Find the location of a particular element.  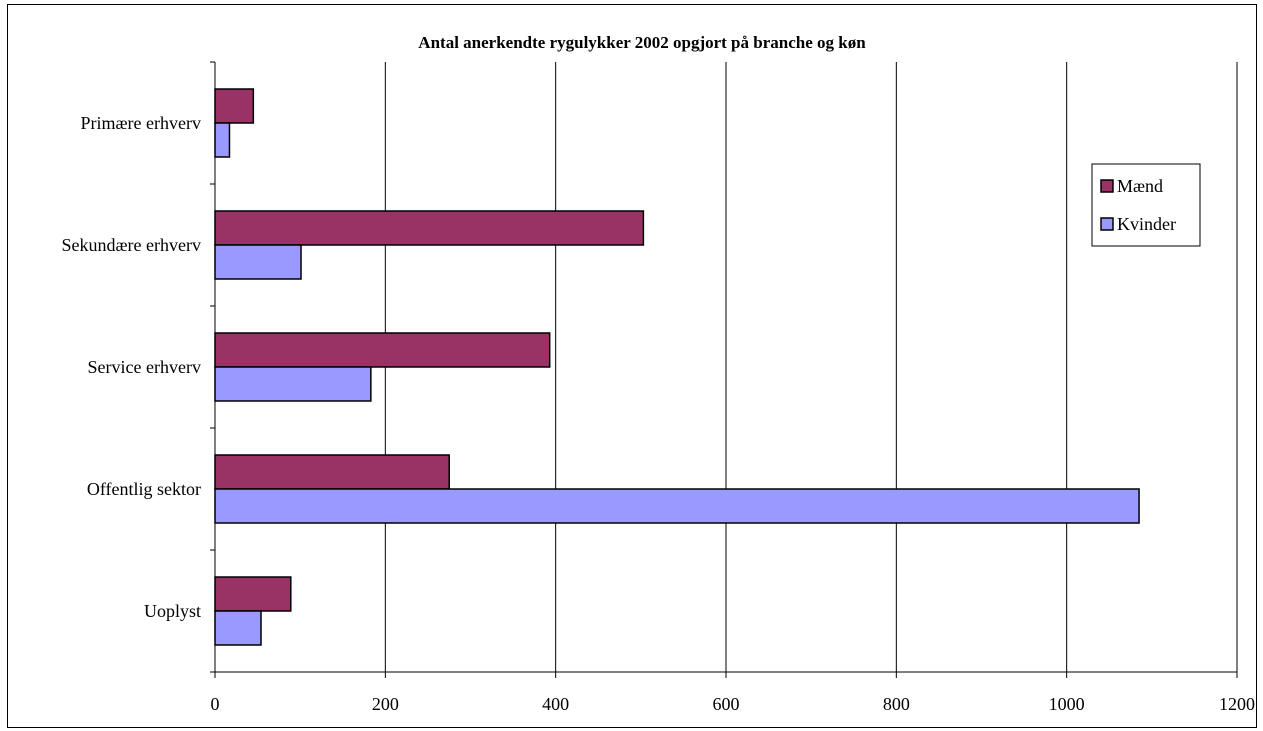

category-label: Service erhverv is located at coordinates (144, 367).